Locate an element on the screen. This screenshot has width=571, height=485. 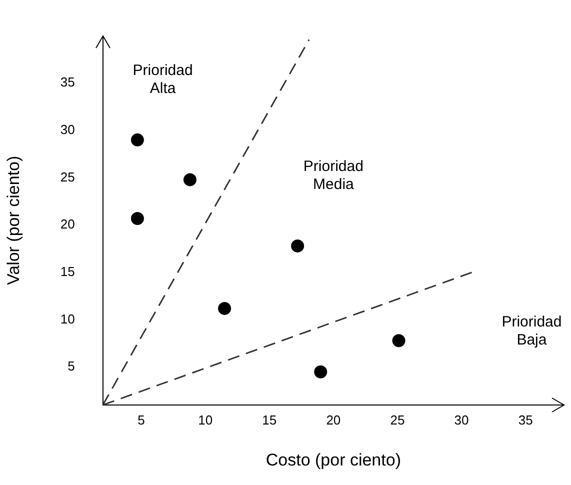
x-tick-label: 15 is located at coordinates (269, 420).